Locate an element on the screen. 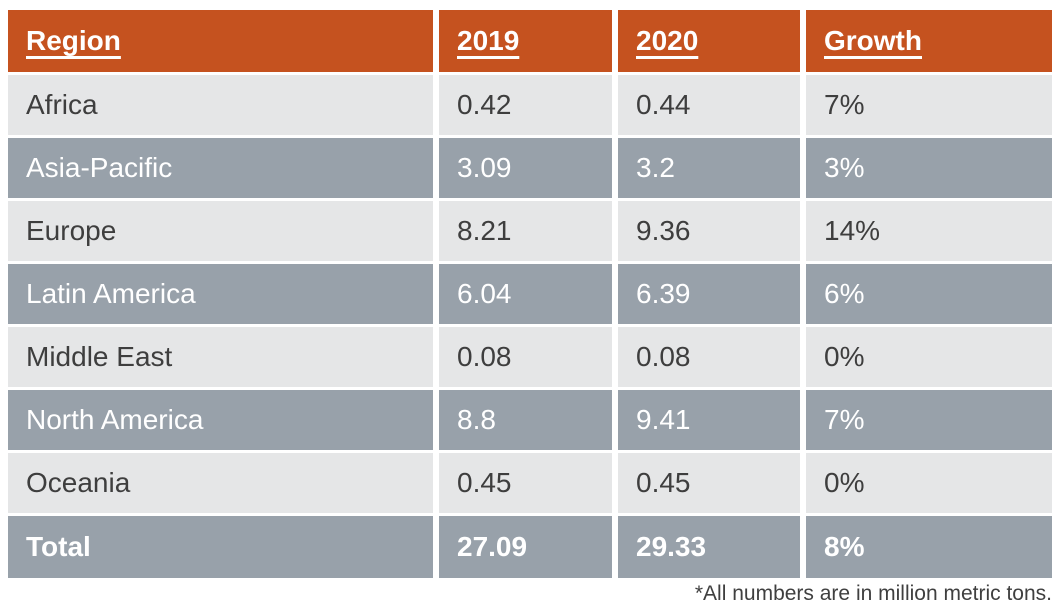  value-2019-cell: 0.42 is located at coordinates (528, 106).